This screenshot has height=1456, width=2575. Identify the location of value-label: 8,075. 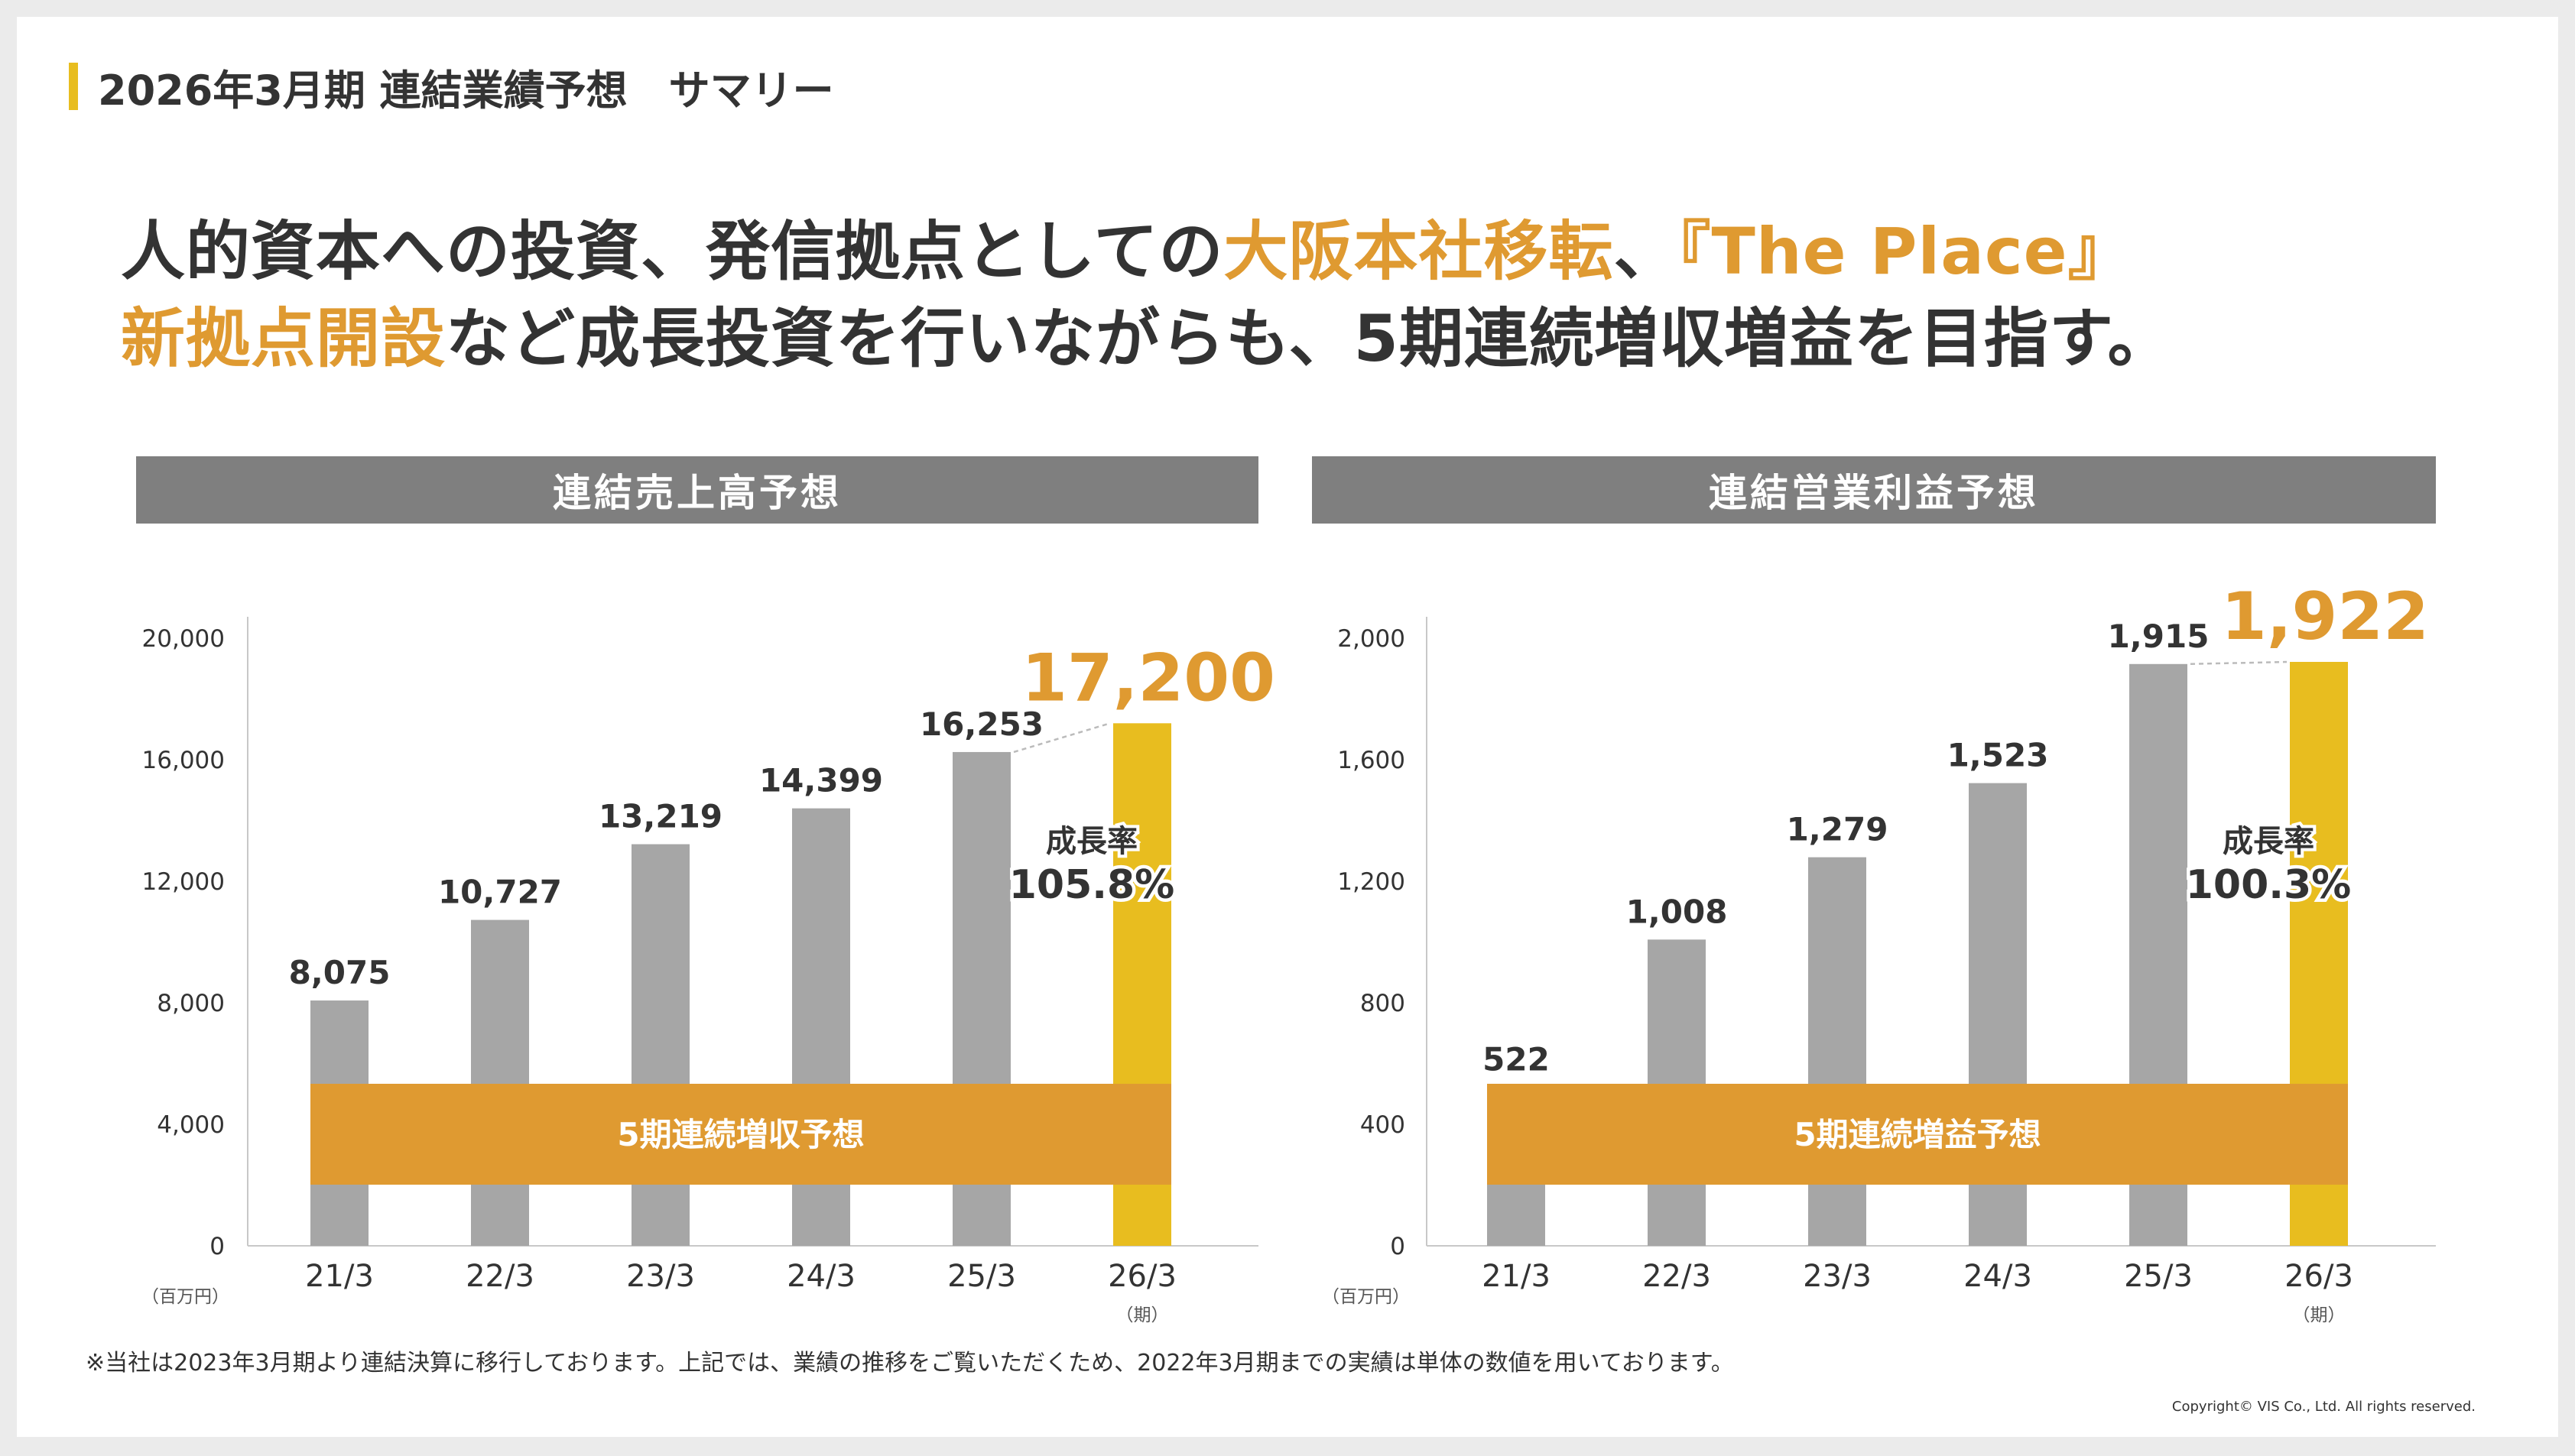
(340, 973).